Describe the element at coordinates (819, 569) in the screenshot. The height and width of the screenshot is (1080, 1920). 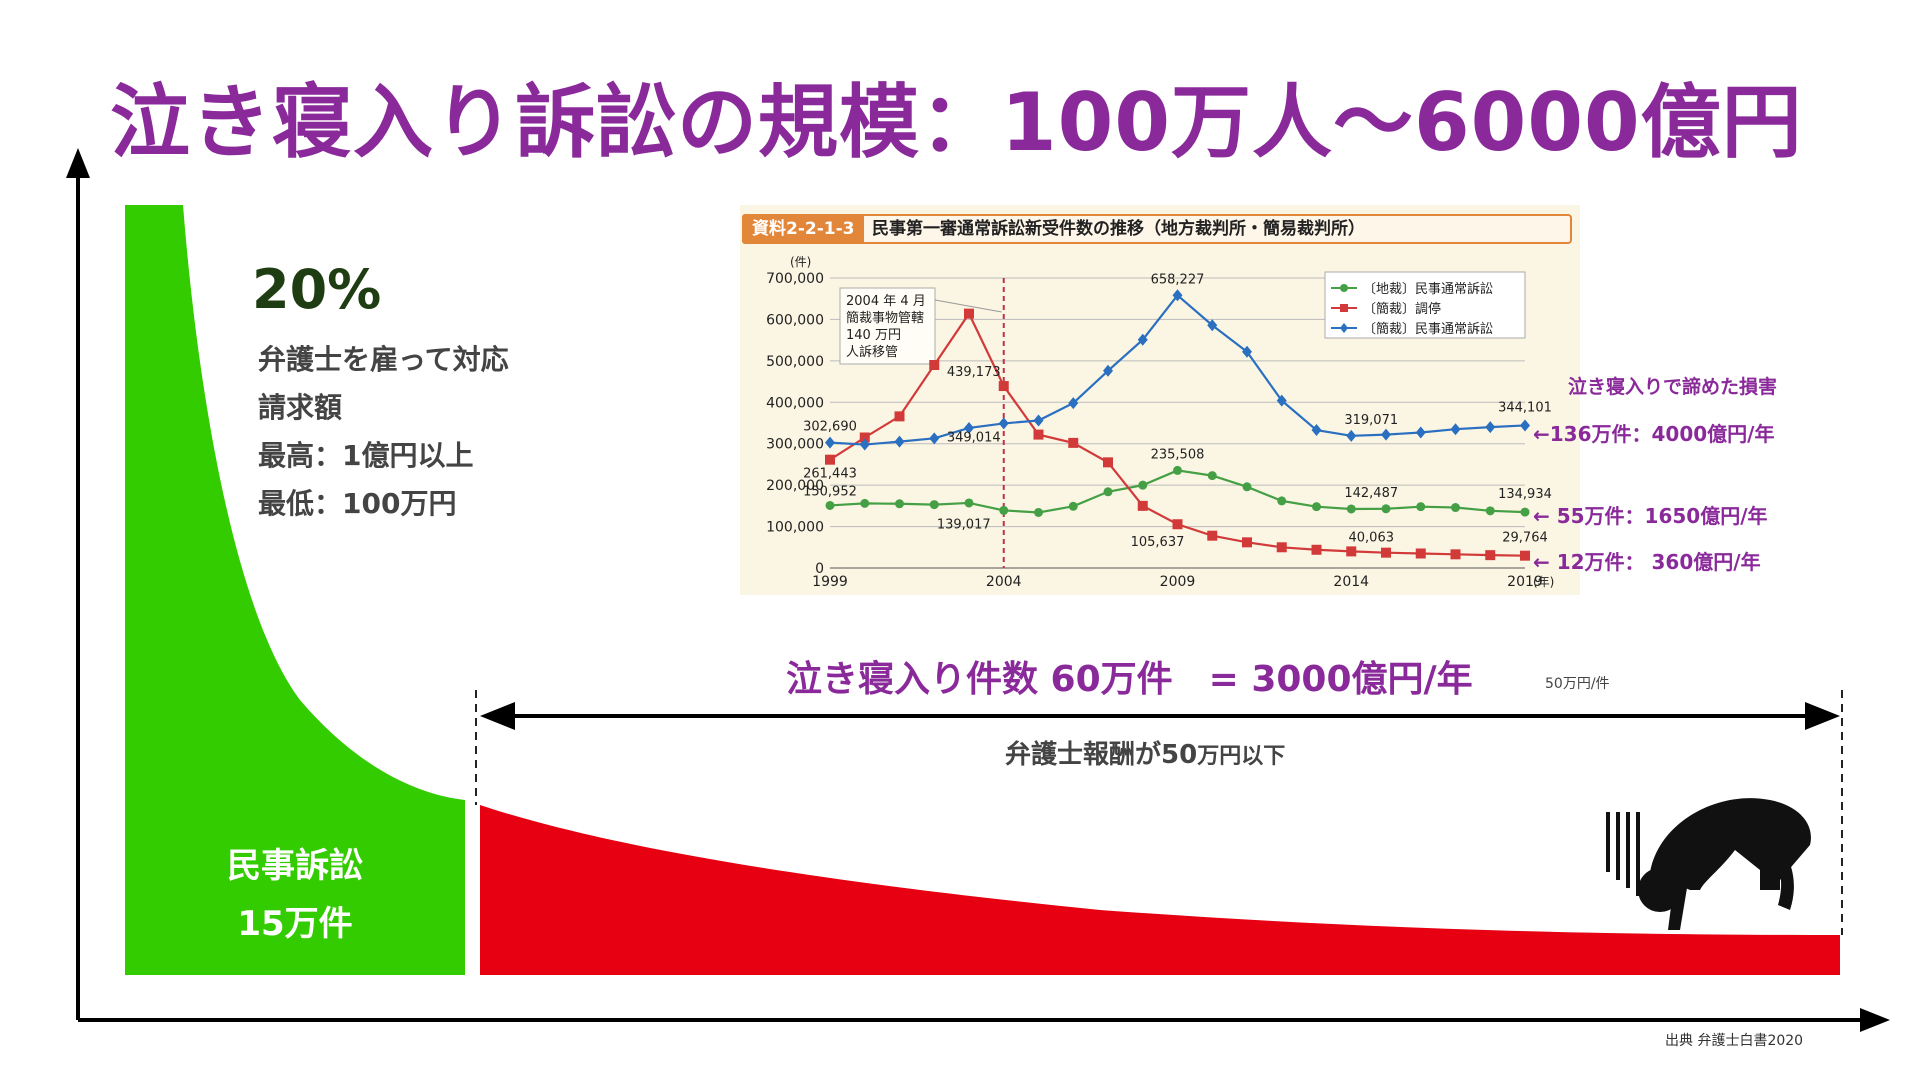
I see `y-tick-label: 0` at that location.